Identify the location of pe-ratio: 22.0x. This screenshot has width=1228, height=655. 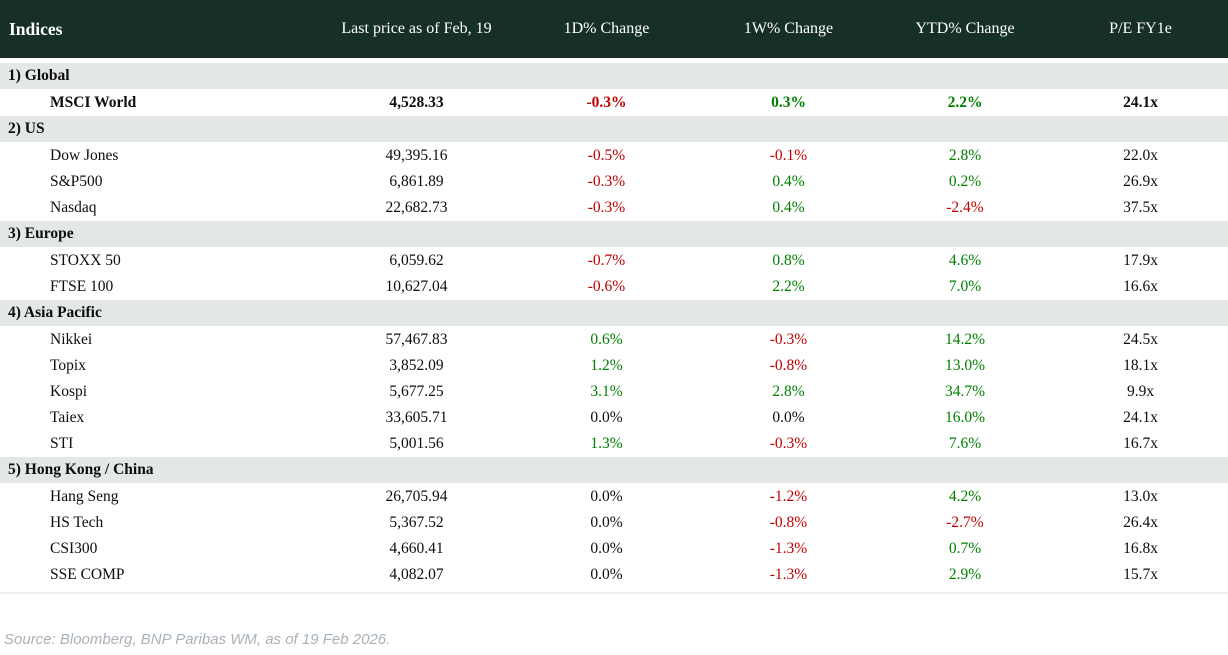
(1140, 155).